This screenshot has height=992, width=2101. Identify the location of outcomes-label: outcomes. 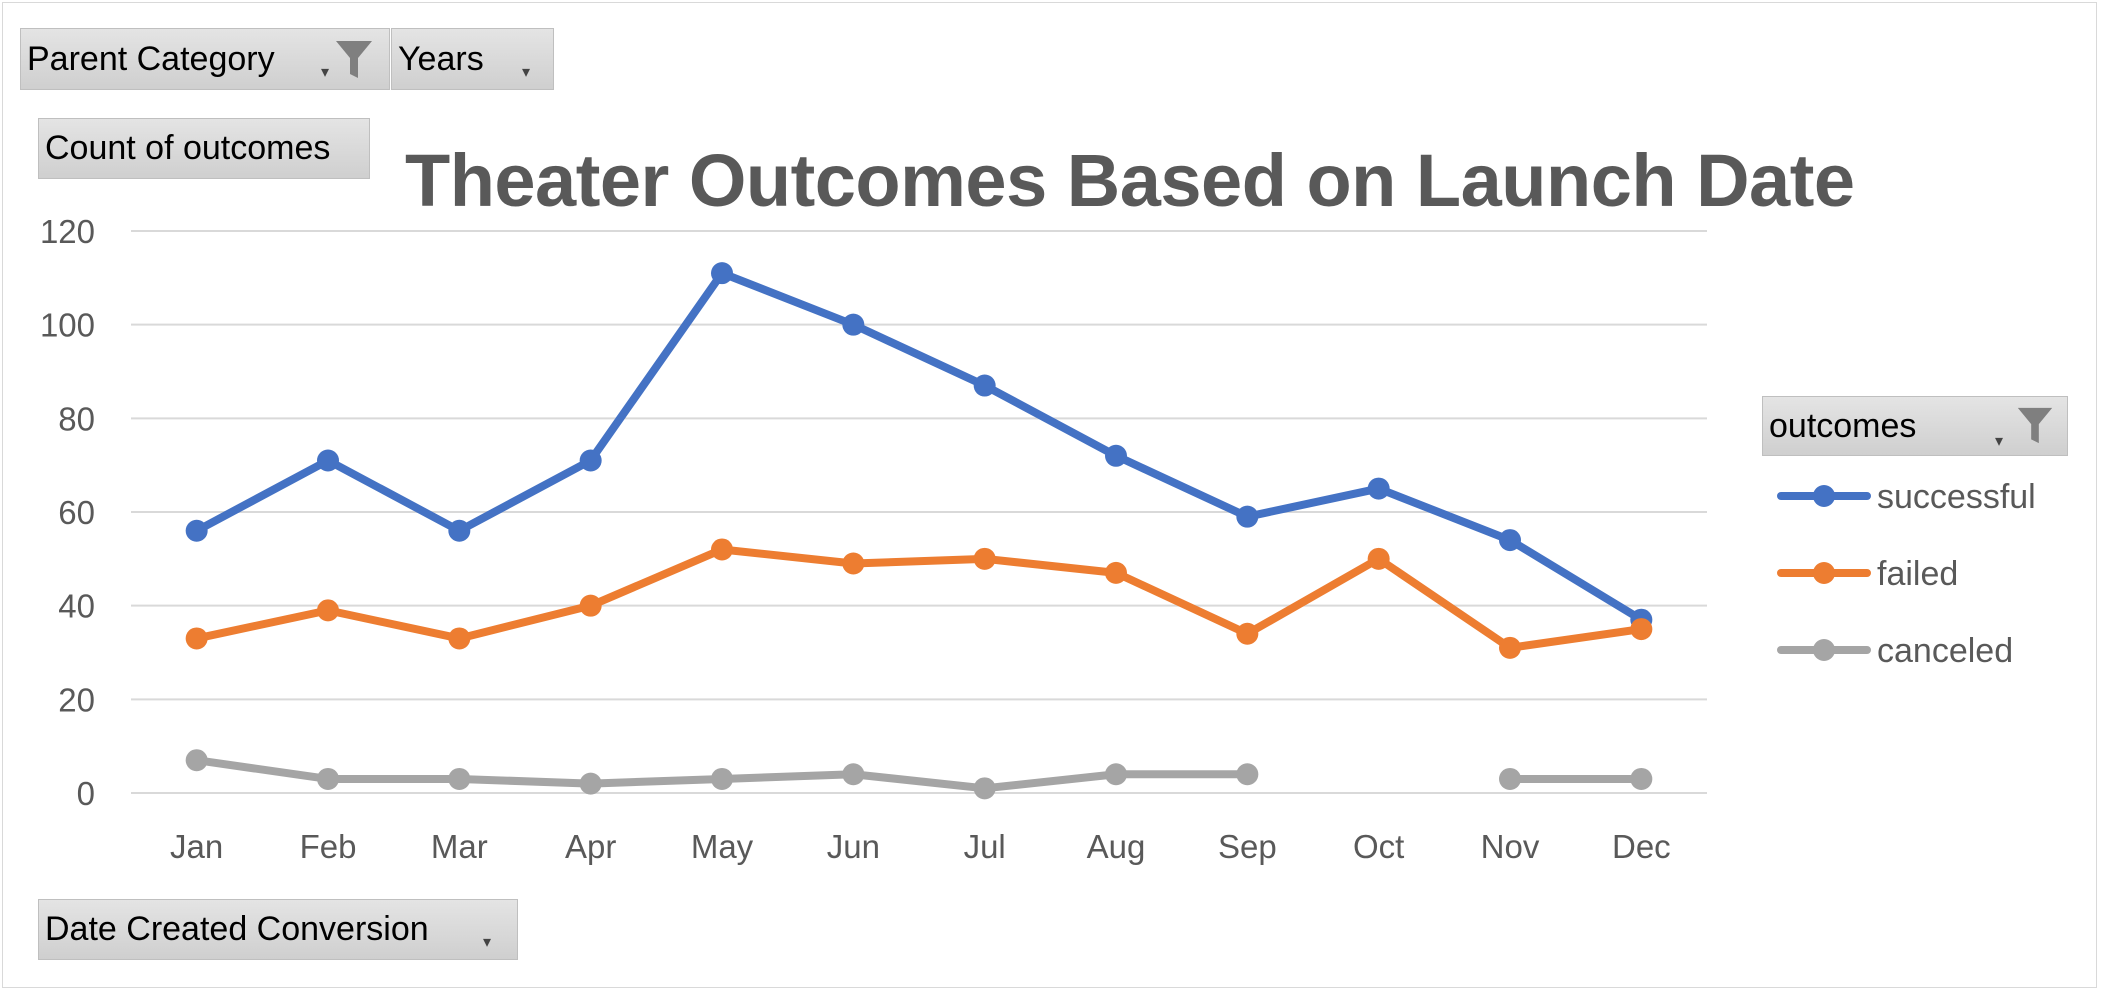
(1843, 426).